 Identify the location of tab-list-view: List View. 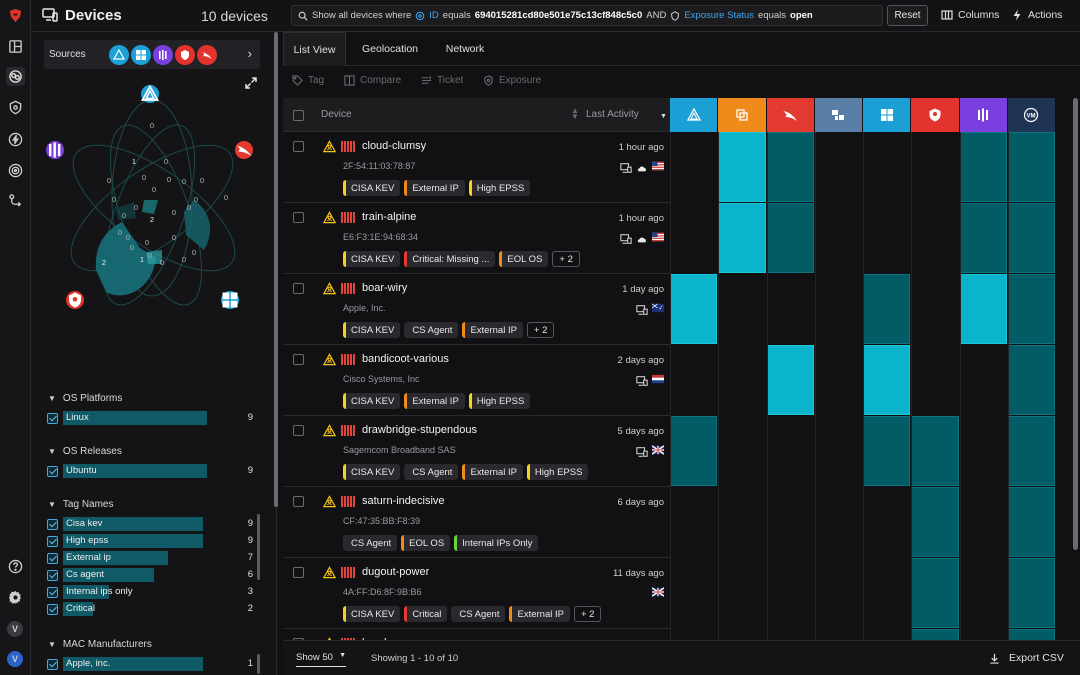
(314, 49).